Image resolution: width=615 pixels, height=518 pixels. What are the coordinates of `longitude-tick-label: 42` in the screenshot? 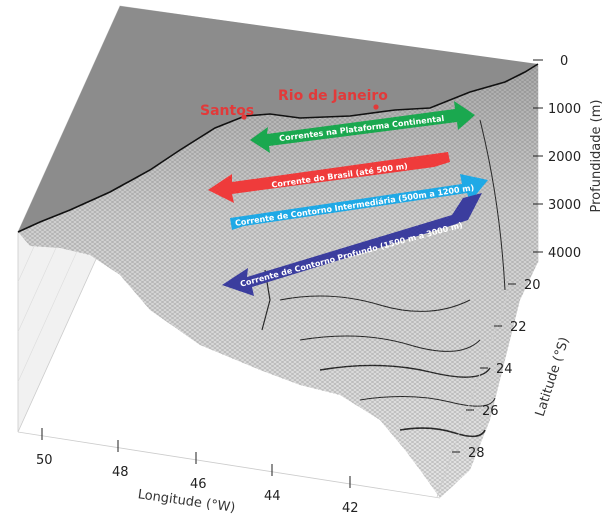 It's located at (350, 508).